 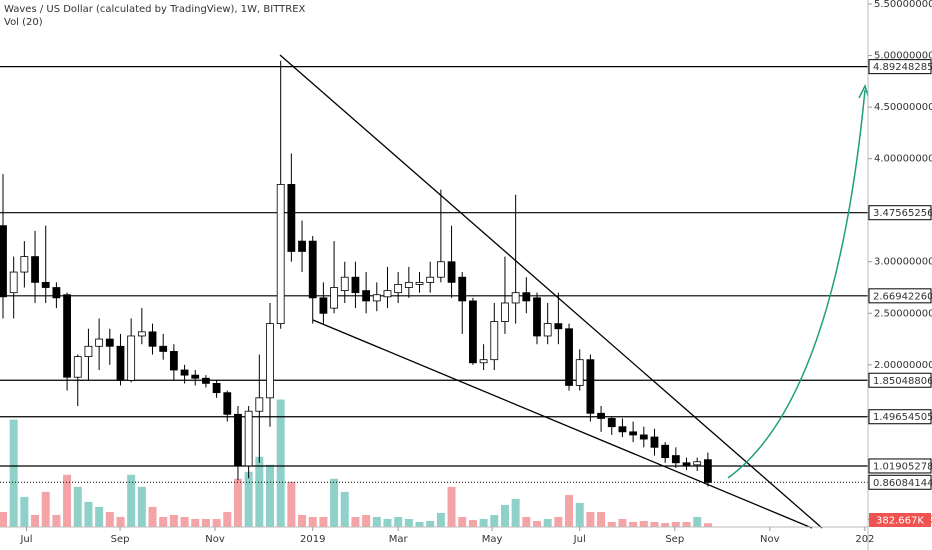 What do you see at coordinates (796, 284) in the screenshot?
I see `arrow` at bounding box center [796, 284].